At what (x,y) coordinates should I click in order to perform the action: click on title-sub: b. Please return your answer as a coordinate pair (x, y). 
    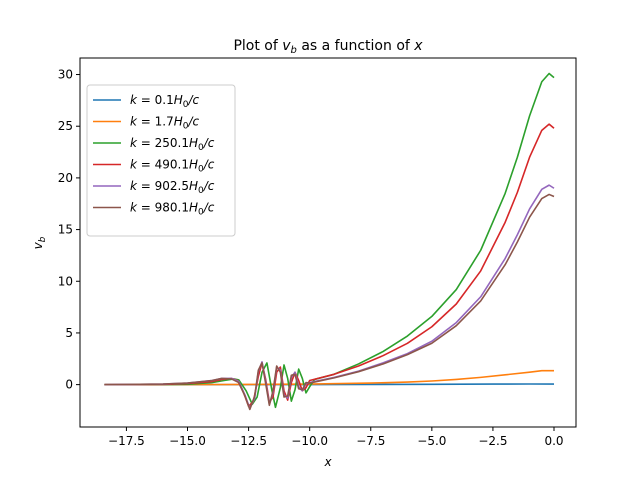
    Looking at the image, I should click on (294, 50).